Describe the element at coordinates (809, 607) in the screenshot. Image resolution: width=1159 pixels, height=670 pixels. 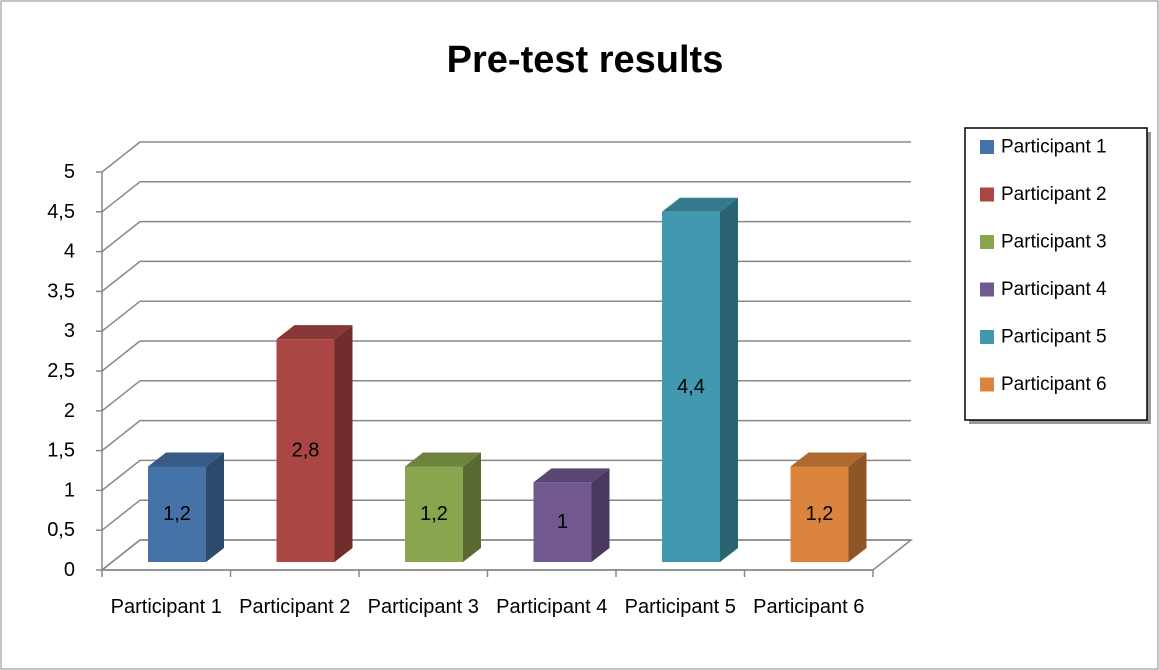
I see `x-tick-label: Participant 6` at that location.